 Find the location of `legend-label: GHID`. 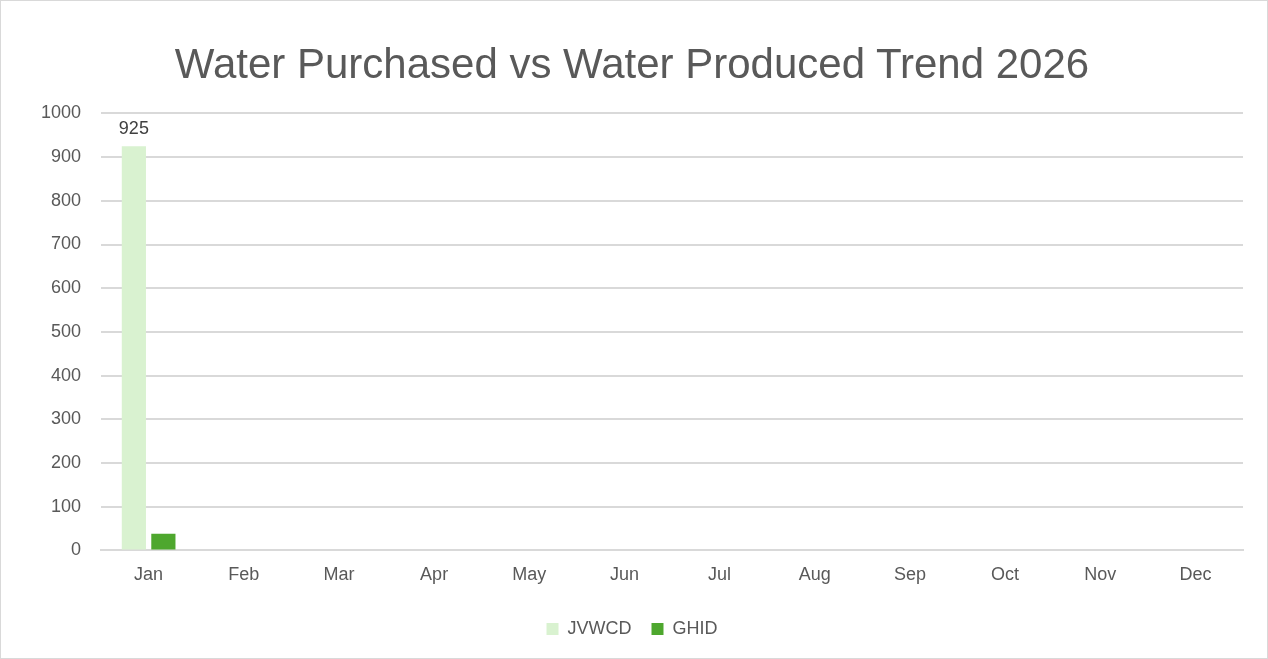

legend-label: GHID is located at coordinates (695, 627).